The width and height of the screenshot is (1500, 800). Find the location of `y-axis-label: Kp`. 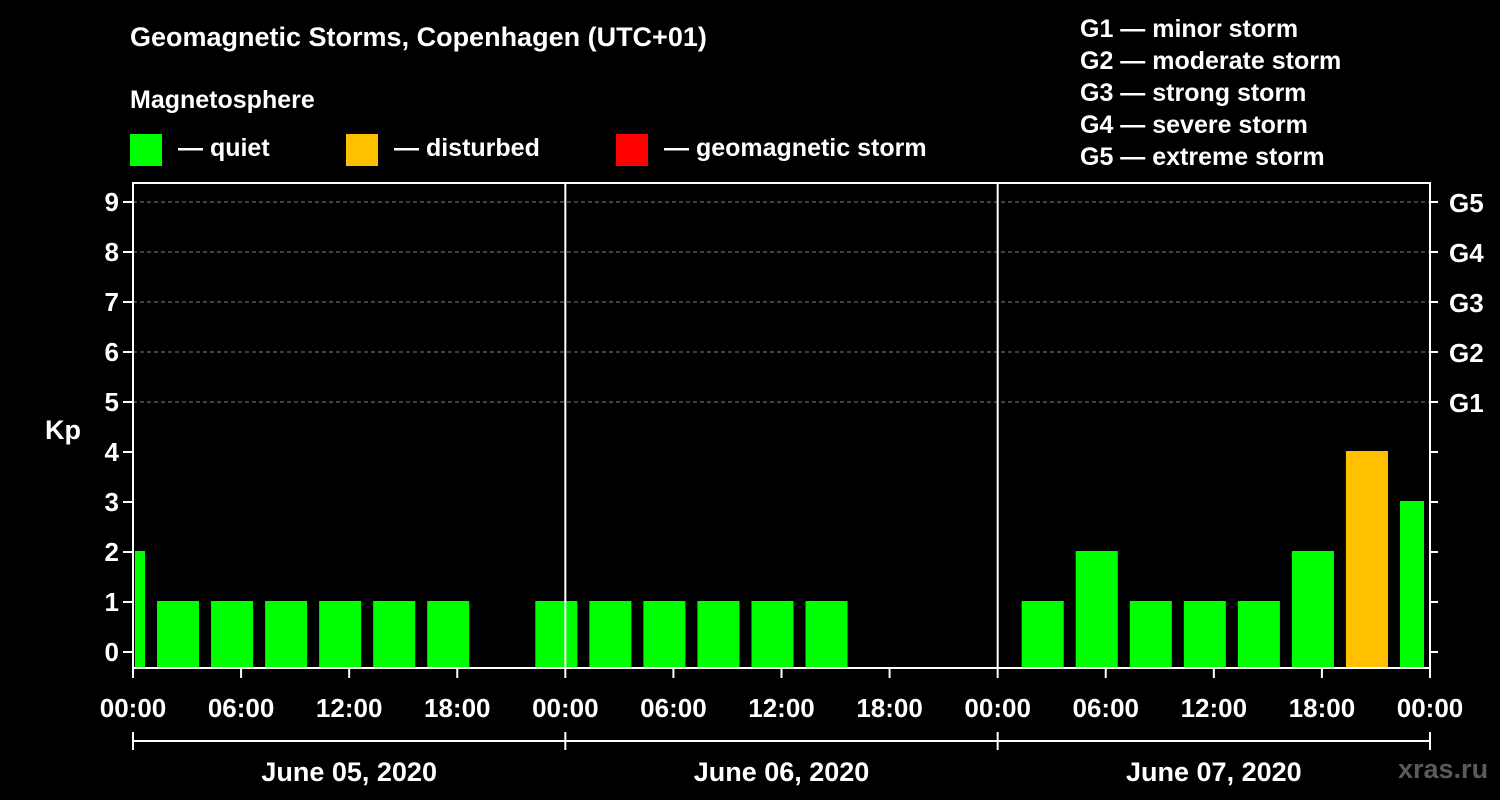

y-axis-label: Kp is located at coordinates (63, 430).